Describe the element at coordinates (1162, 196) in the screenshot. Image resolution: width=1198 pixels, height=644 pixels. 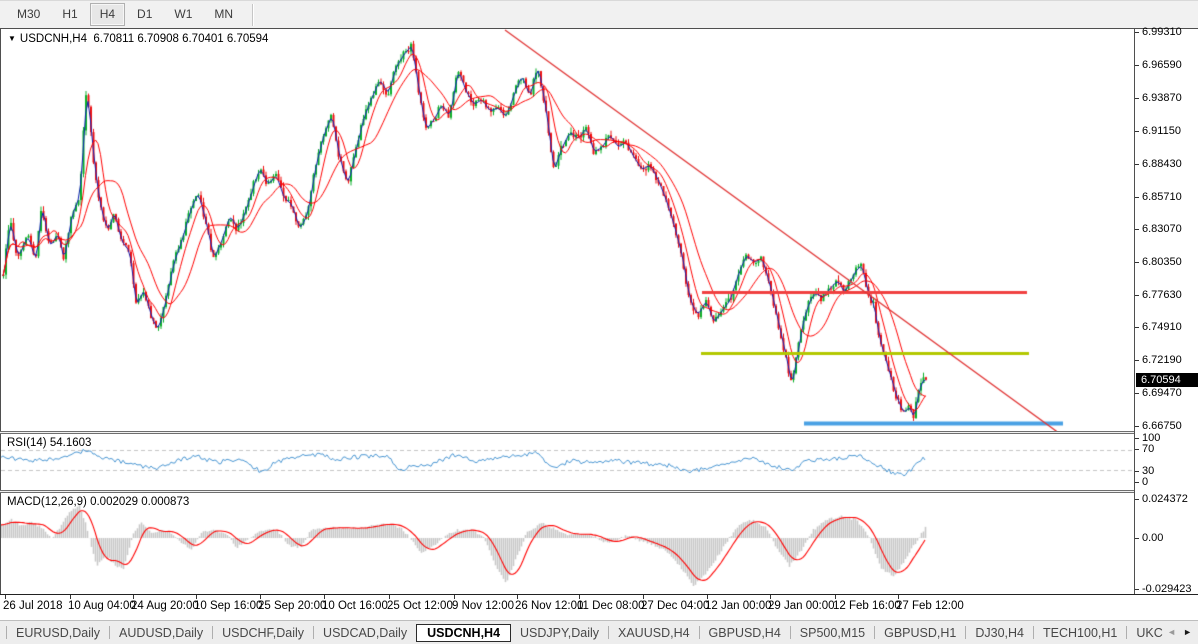
I see `price-axis-label: 6.85710` at that location.